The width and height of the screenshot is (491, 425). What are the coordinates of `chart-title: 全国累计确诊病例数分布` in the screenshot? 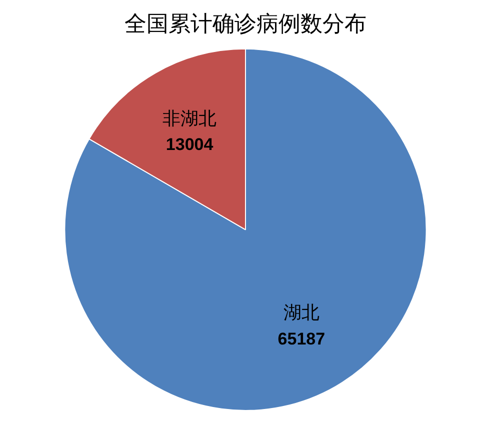 It's located at (245, 24).